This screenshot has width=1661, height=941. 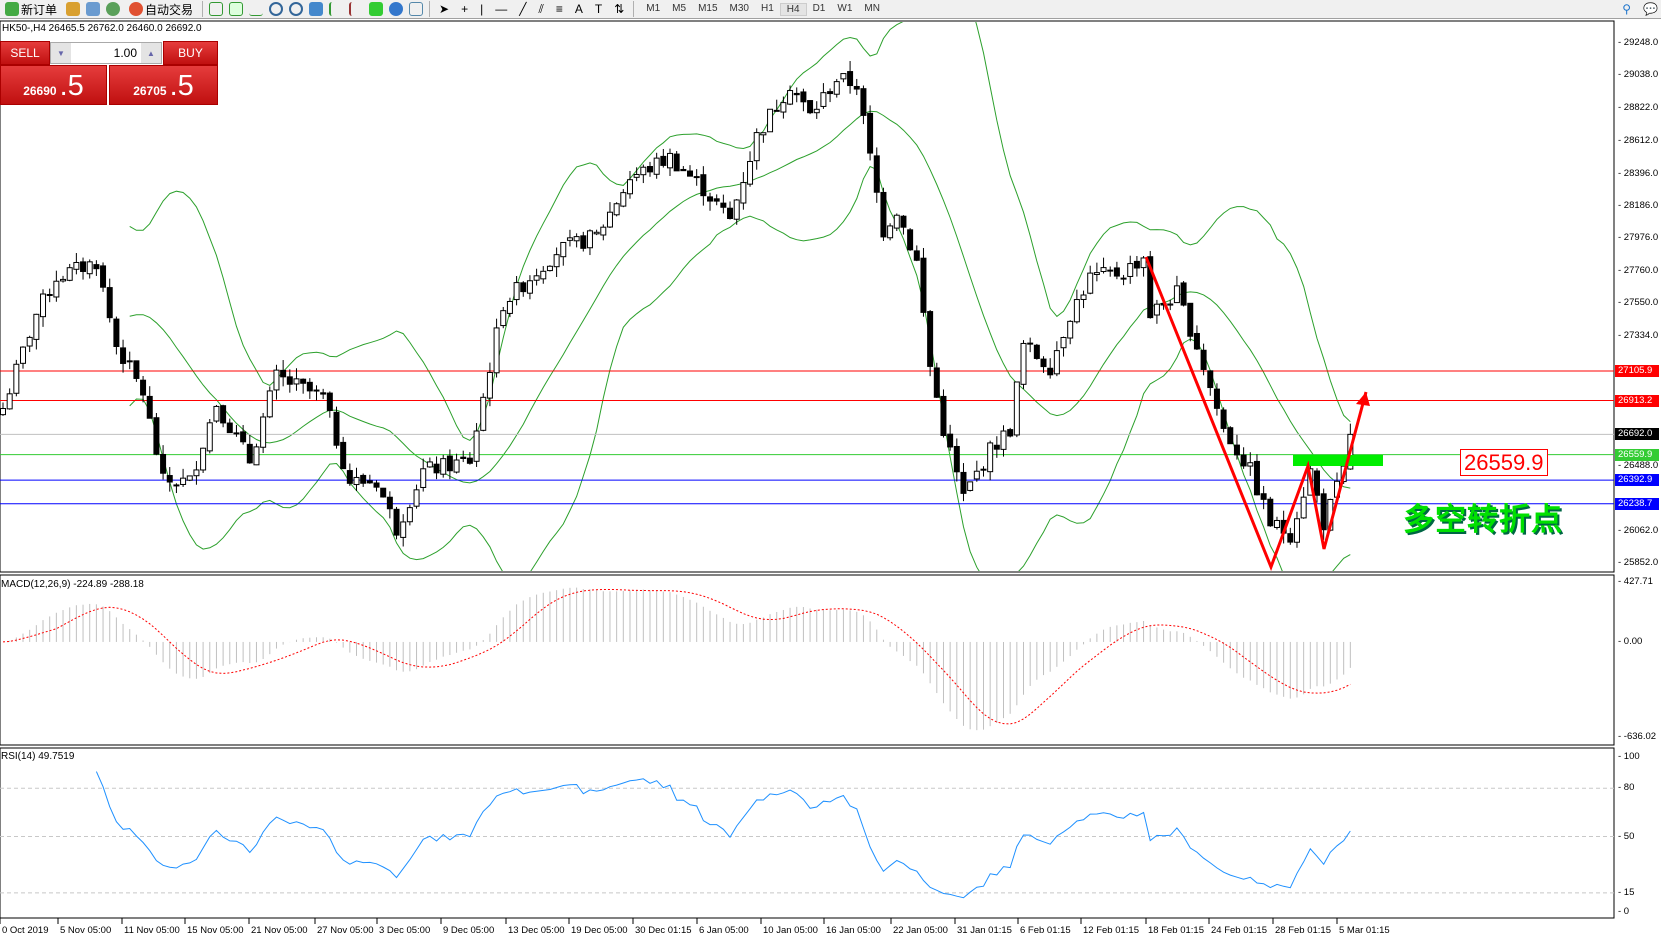 I want to click on timeframe-w1: W1, so click(x=845, y=8).